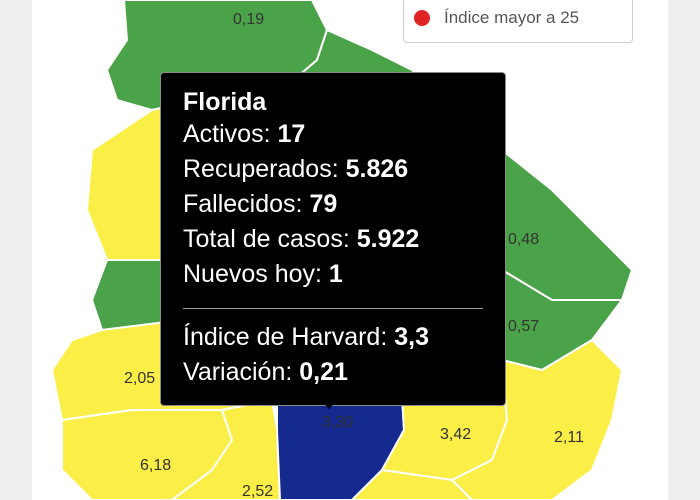 Image resolution: width=700 pixels, height=500 pixels. Describe the element at coordinates (248, 19) in the screenshot. I see `map-label-artigas: 0,19` at that location.